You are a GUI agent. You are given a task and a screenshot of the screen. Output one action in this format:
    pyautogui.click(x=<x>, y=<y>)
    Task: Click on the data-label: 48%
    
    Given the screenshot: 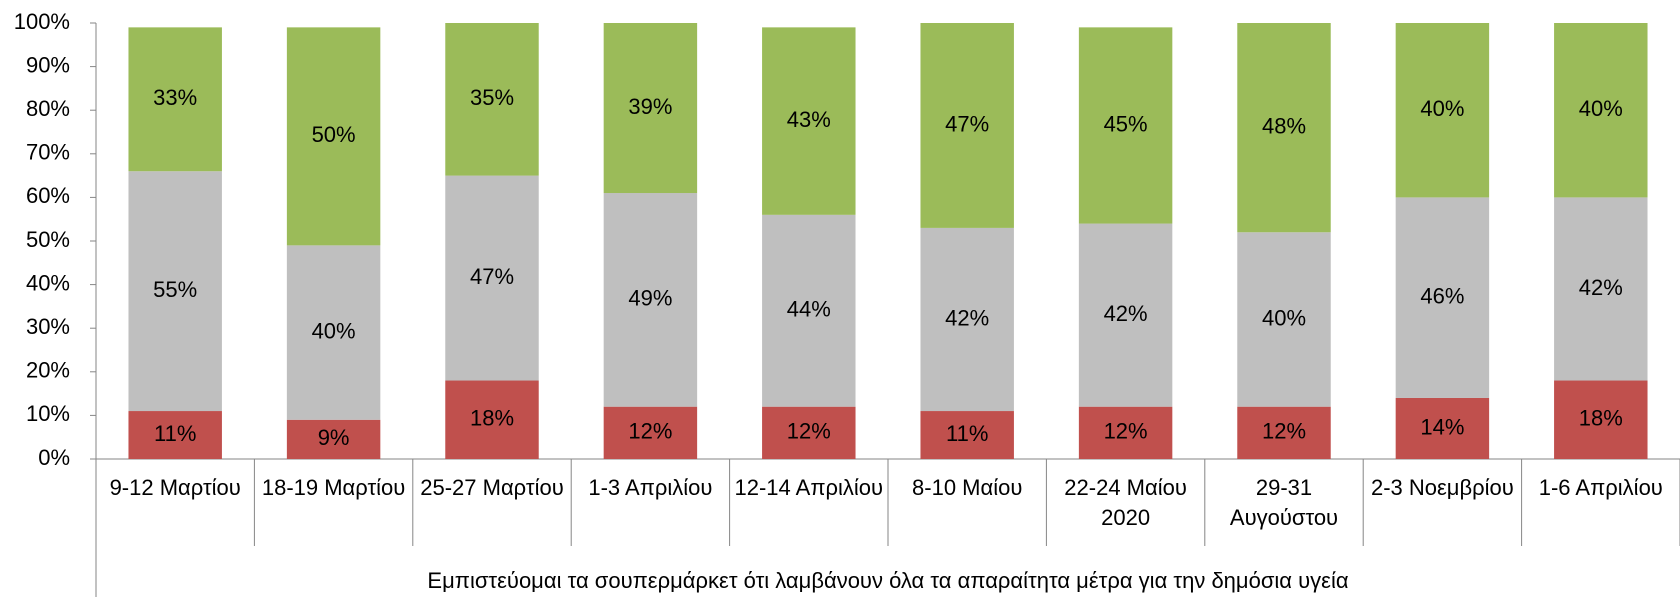 What is the action you would take?
    pyautogui.click(x=1284, y=125)
    